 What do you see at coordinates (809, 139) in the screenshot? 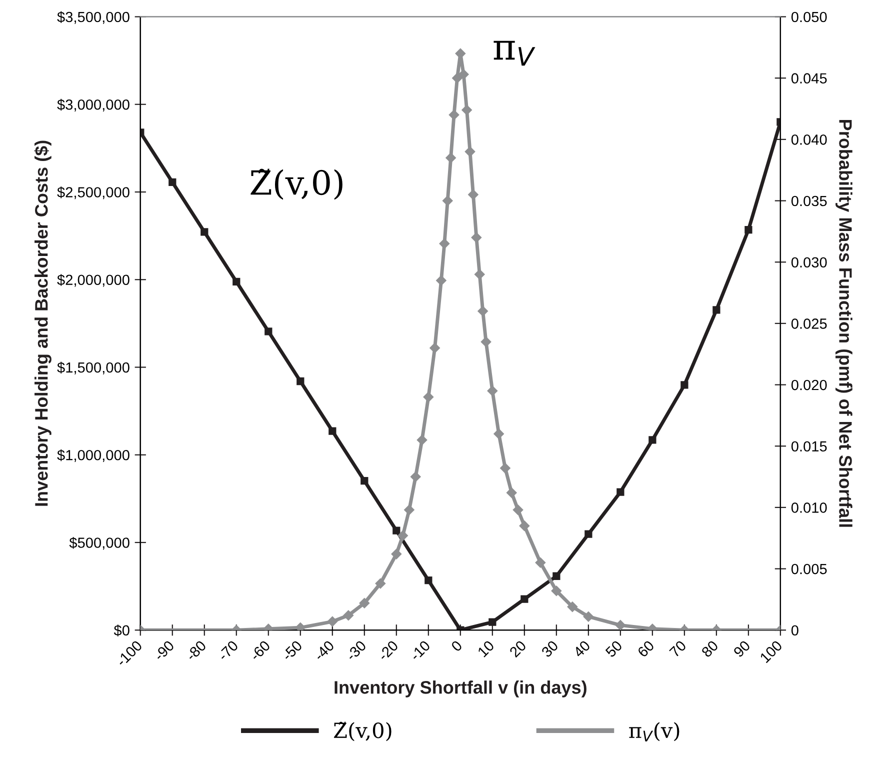
I see `y2-tick-label: 0.040` at bounding box center [809, 139].